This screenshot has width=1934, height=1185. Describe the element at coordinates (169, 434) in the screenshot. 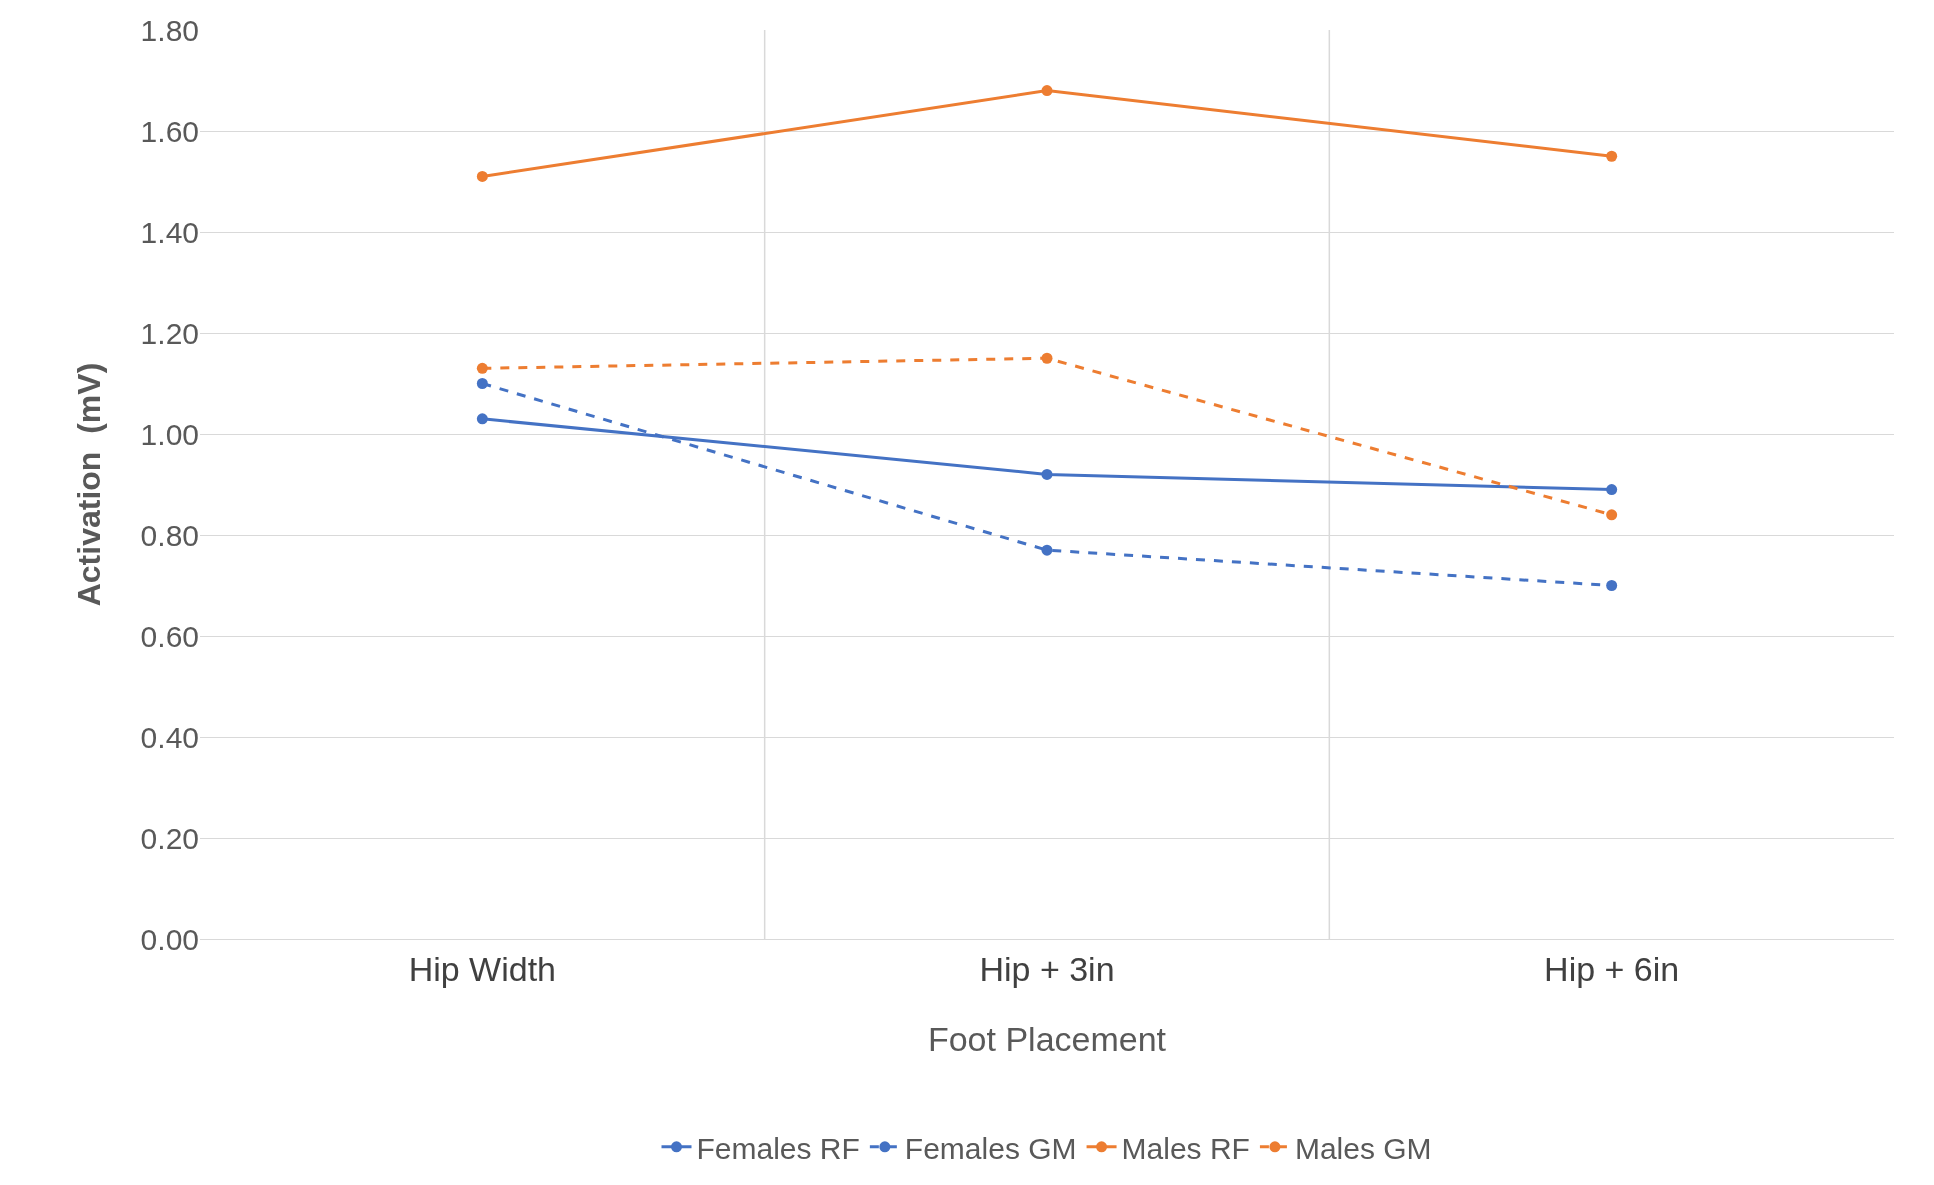

I see `y-tick-label: 1.00` at that location.